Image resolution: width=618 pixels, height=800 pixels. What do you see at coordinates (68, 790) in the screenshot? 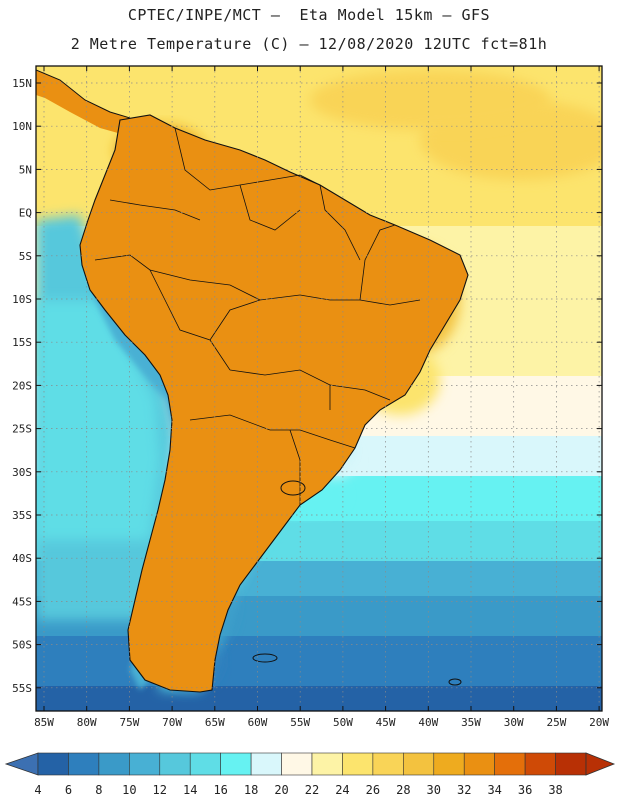
I see `colorbar-label: 6` at bounding box center [68, 790].